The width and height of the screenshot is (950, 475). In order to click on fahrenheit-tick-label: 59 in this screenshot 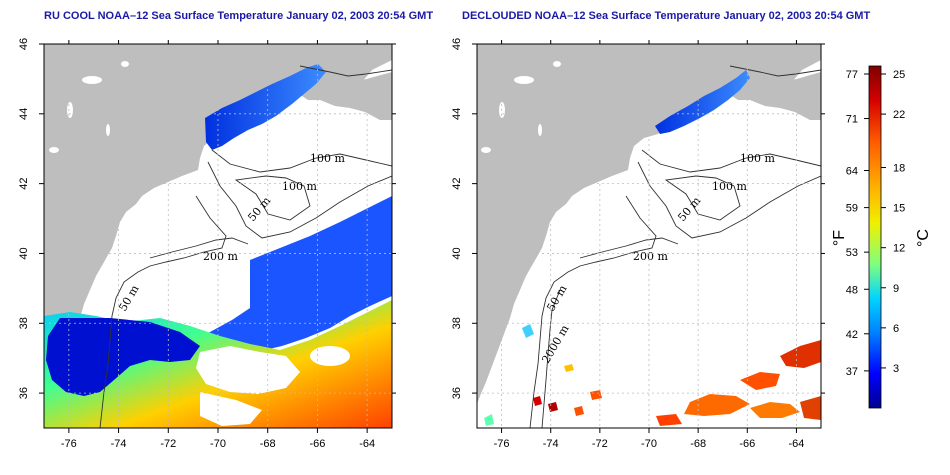, I will do `click(852, 209)`.